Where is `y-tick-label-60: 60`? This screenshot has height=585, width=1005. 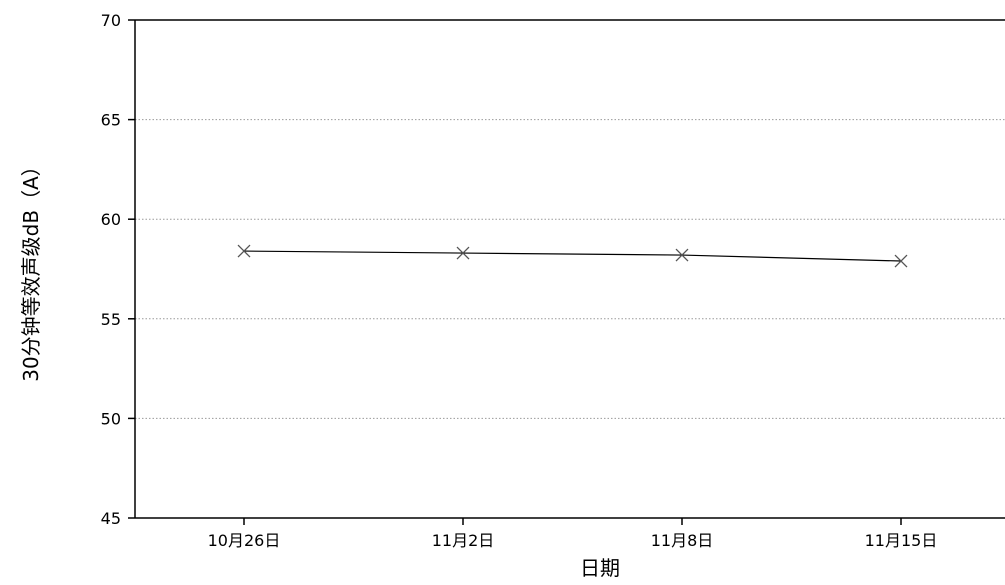 y-tick-label-60: 60 is located at coordinates (111, 219).